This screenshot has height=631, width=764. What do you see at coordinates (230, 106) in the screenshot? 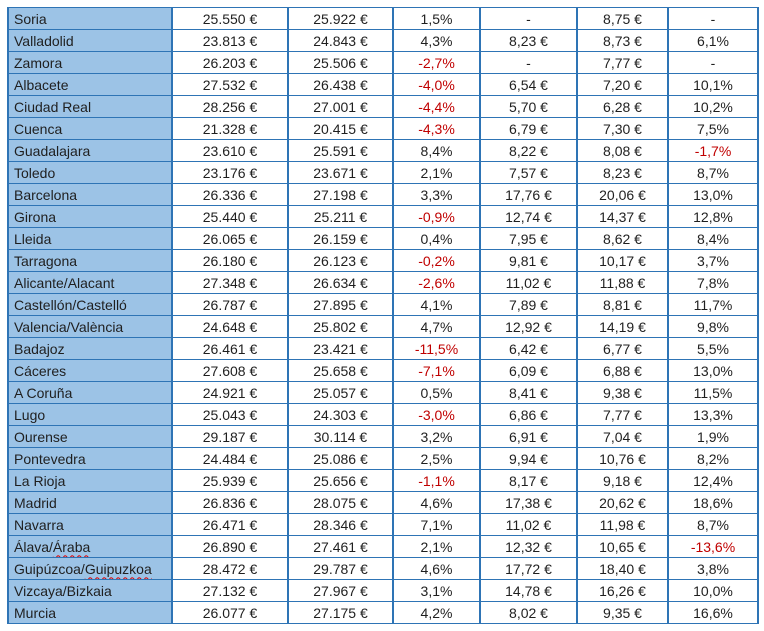
I see `value-cell: 28.256 €` at bounding box center [230, 106].